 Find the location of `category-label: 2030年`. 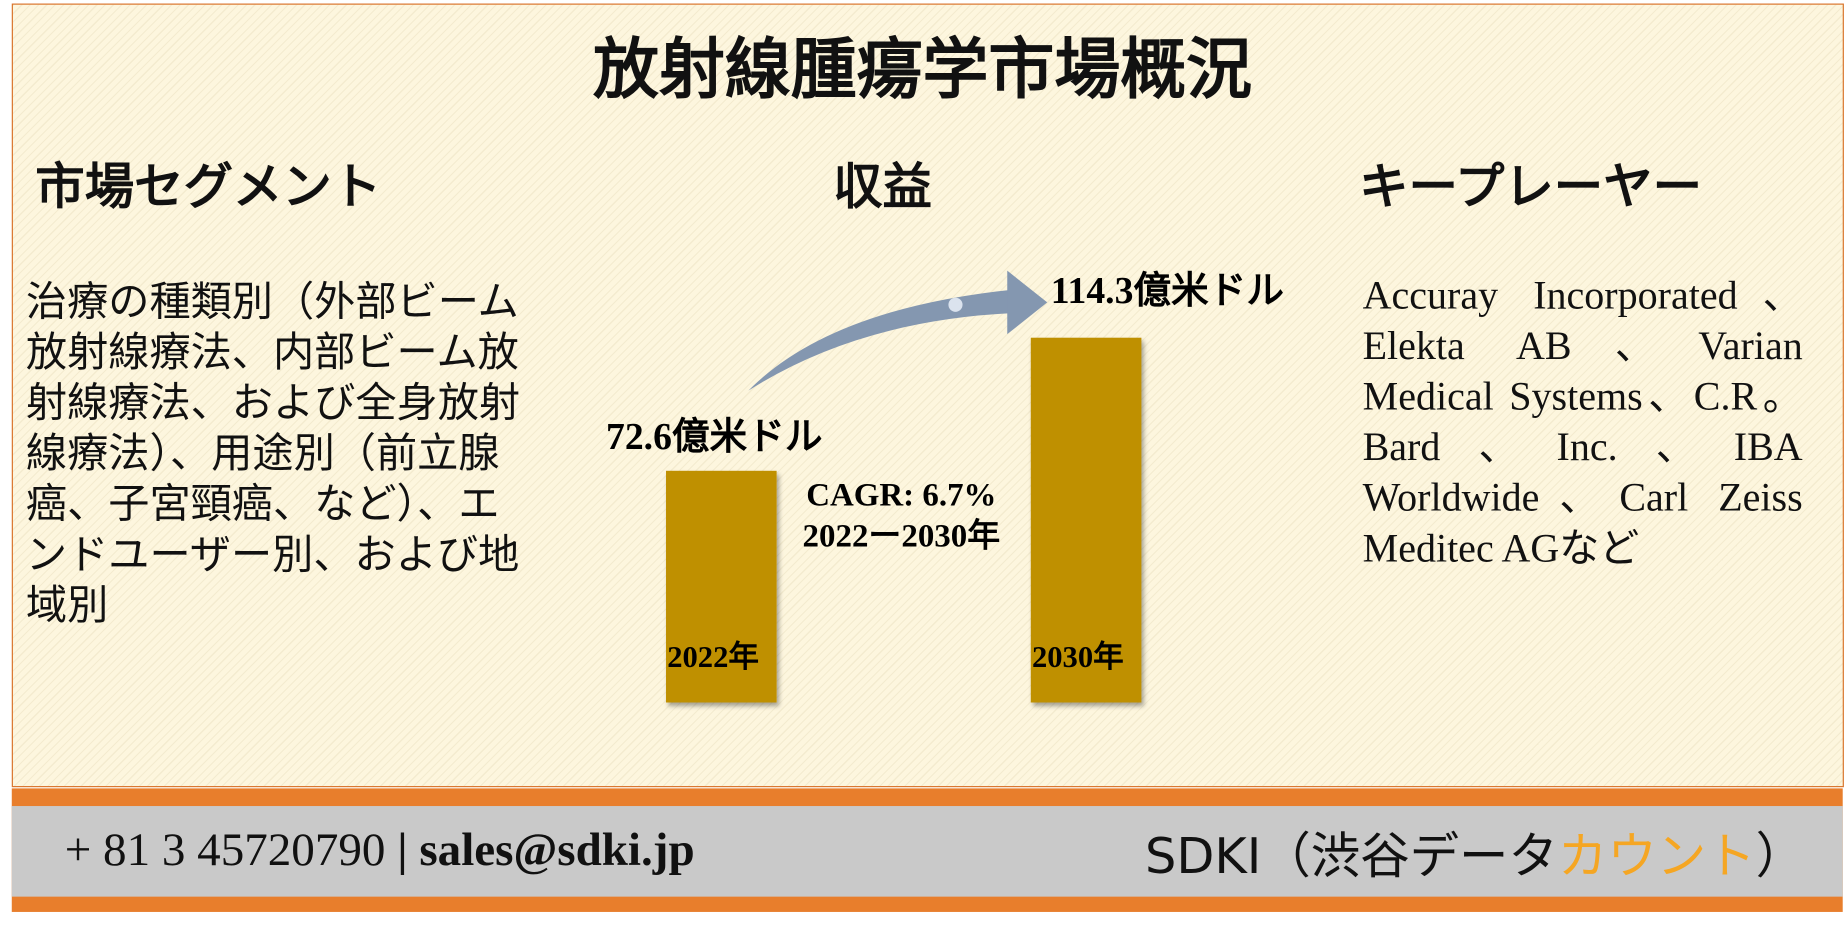

category-label: 2030年 is located at coordinates (1078, 657).